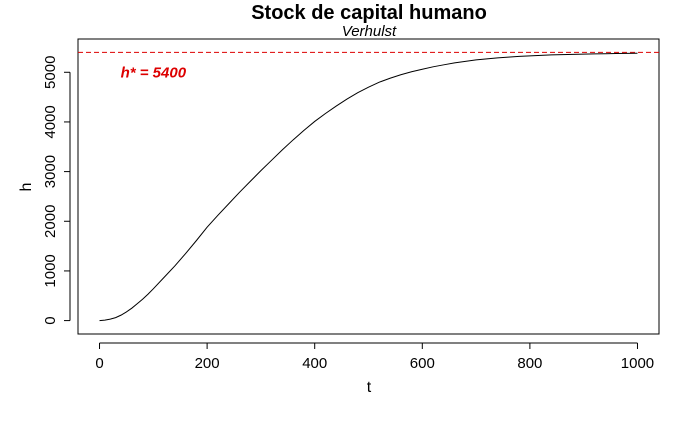  Describe the element at coordinates (314, 363) in the screenshot. I see `x-tick-label: 400` at that location.